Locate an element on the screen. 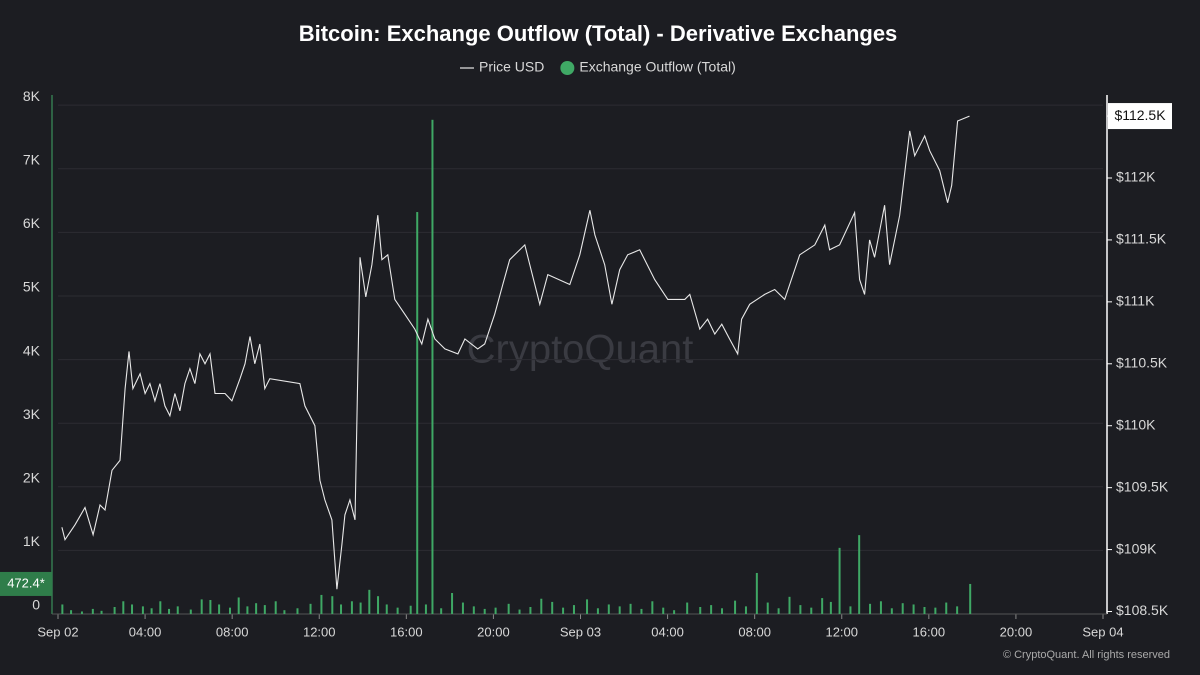  copyright: © CryptoQuant. All rights reserved is located at coordinates (1086, 655).